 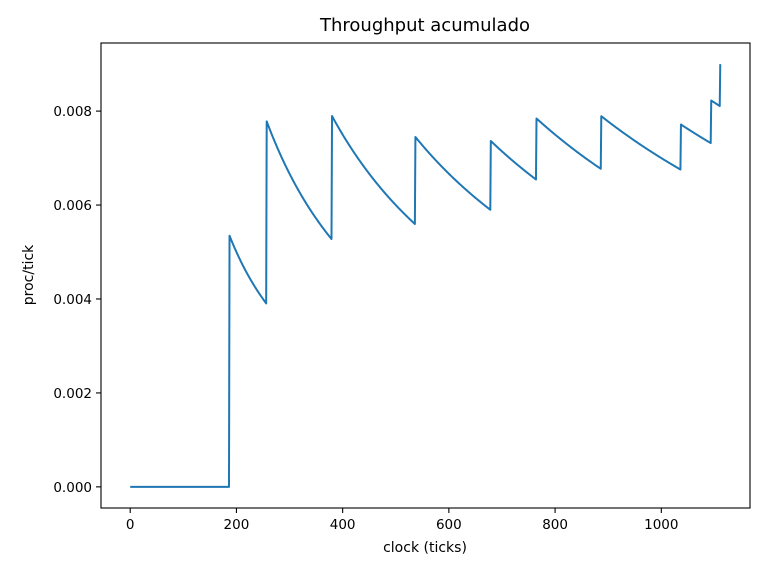 What do you see at coordinates (72, 394) in the screenshot?
I see `y-tick-label: 0.002` at bounding box center [72, 394].